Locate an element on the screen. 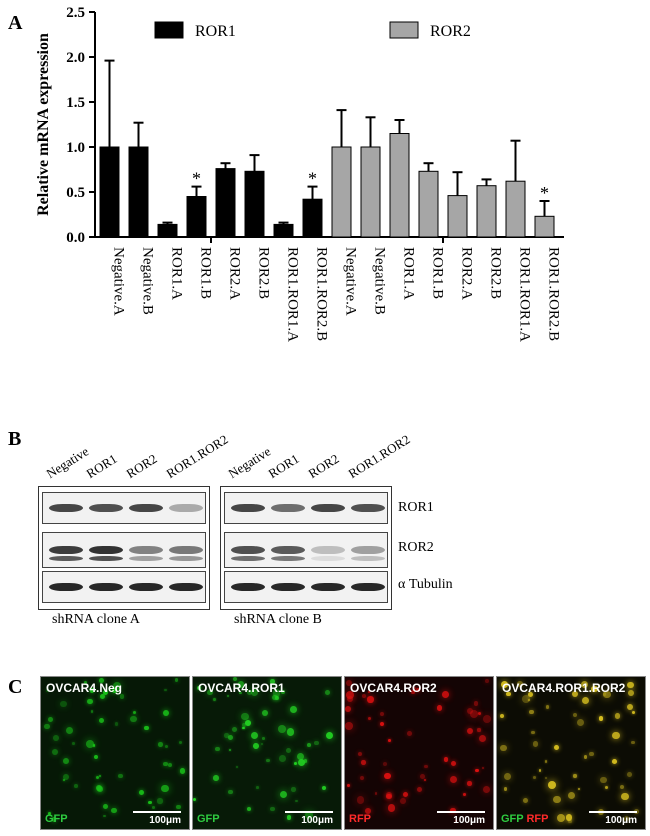  x-tick-label: ROR2.B is located at coordinates (264, 273).